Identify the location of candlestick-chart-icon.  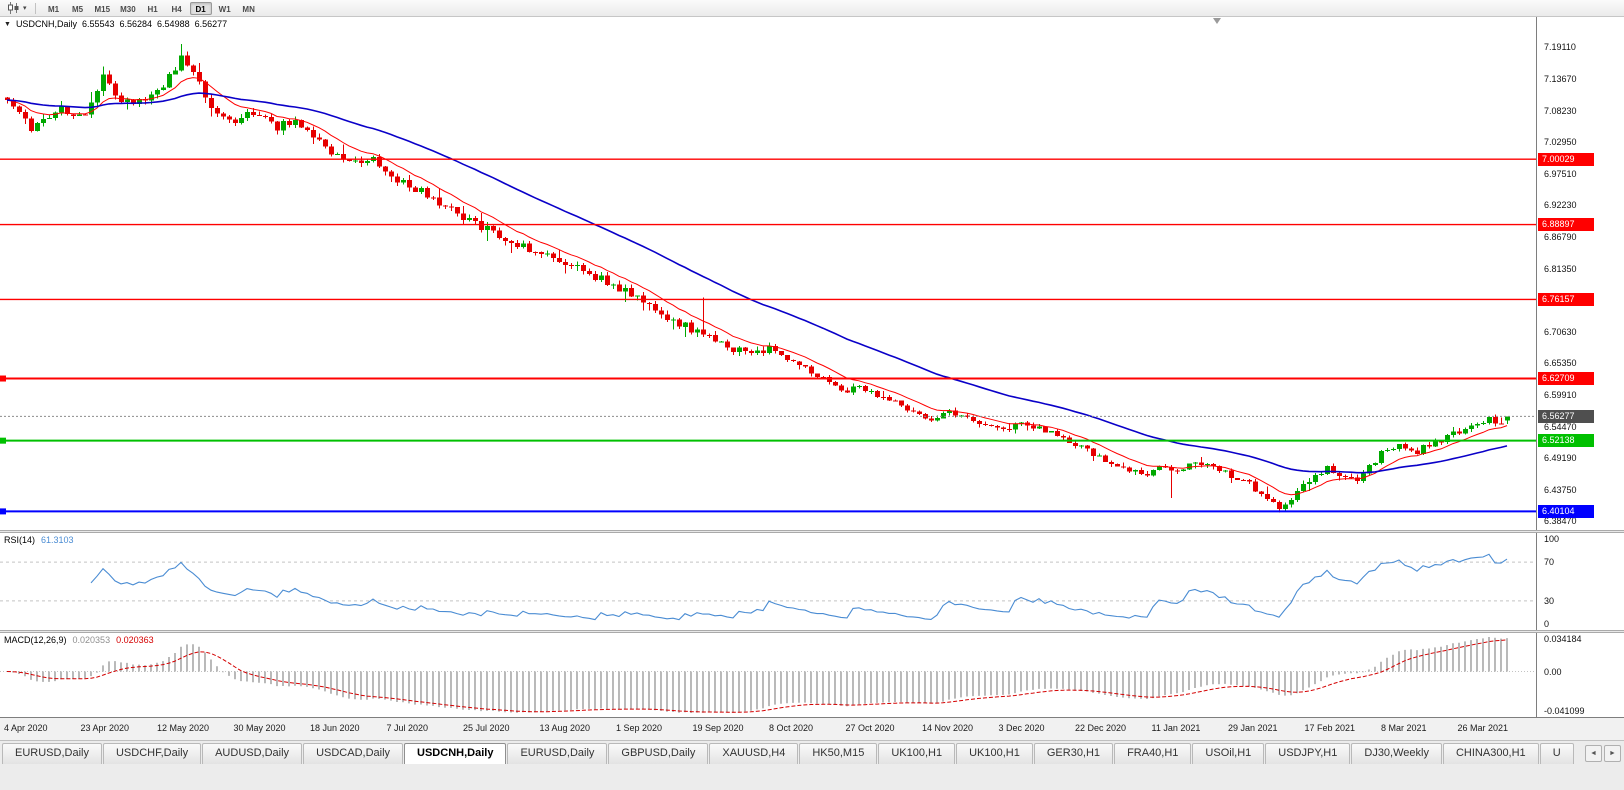
(13, 8).